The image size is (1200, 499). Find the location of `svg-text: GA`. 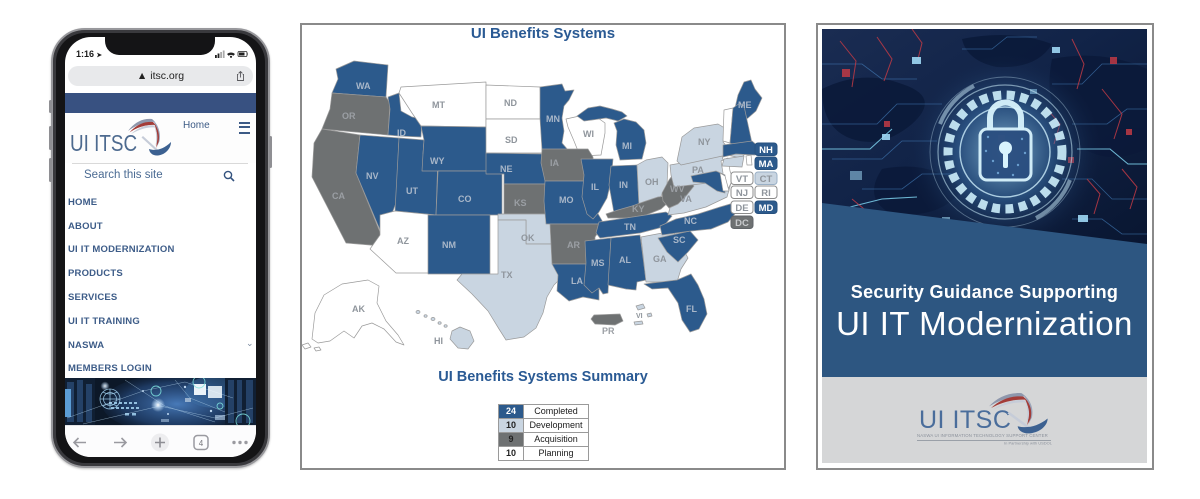

svg-text: GA is located at coordinates (660, 259).